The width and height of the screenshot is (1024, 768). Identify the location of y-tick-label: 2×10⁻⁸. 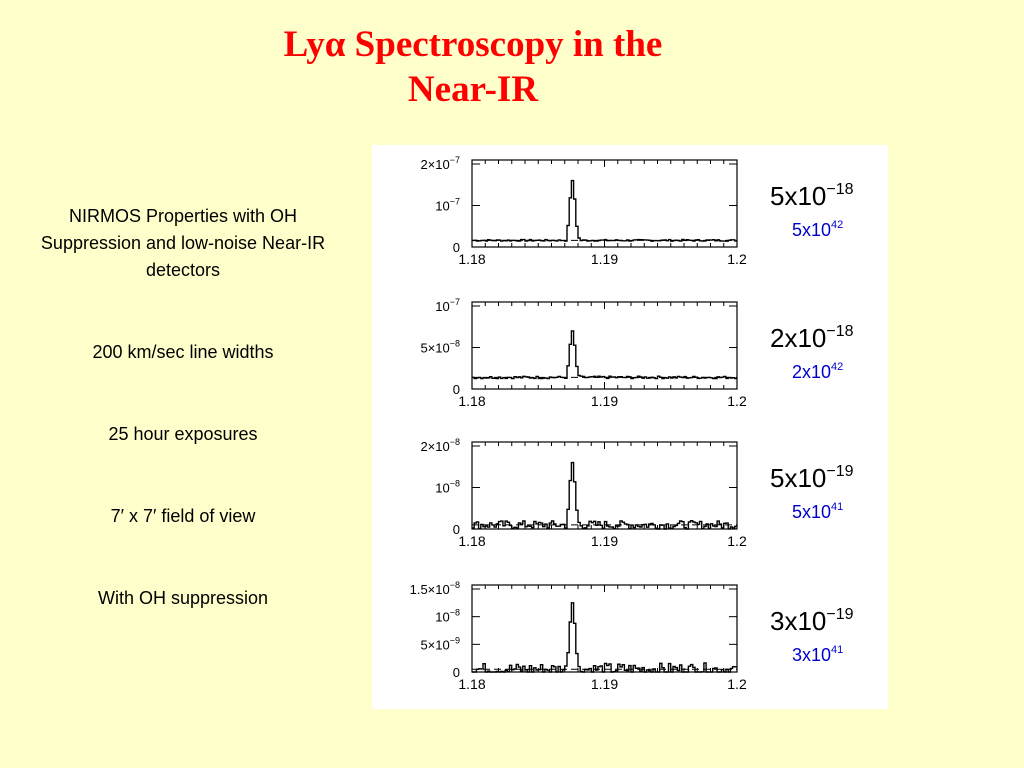
(440, 445).